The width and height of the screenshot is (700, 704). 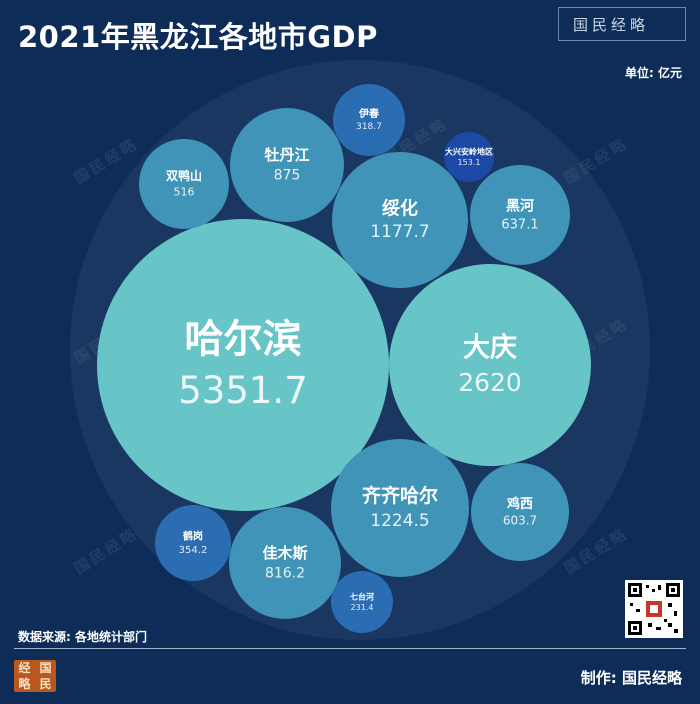 What do you see at coordinates (653, 73) in the screenshot?
I see `unit-label: 单位: 亿元` at bounding box center [653, 73].